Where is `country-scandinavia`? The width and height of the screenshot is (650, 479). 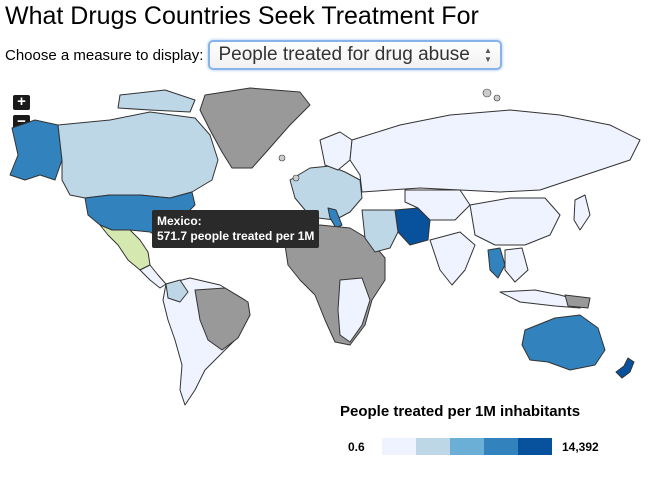
country-scandinavia is located at coordinates (336, 151).